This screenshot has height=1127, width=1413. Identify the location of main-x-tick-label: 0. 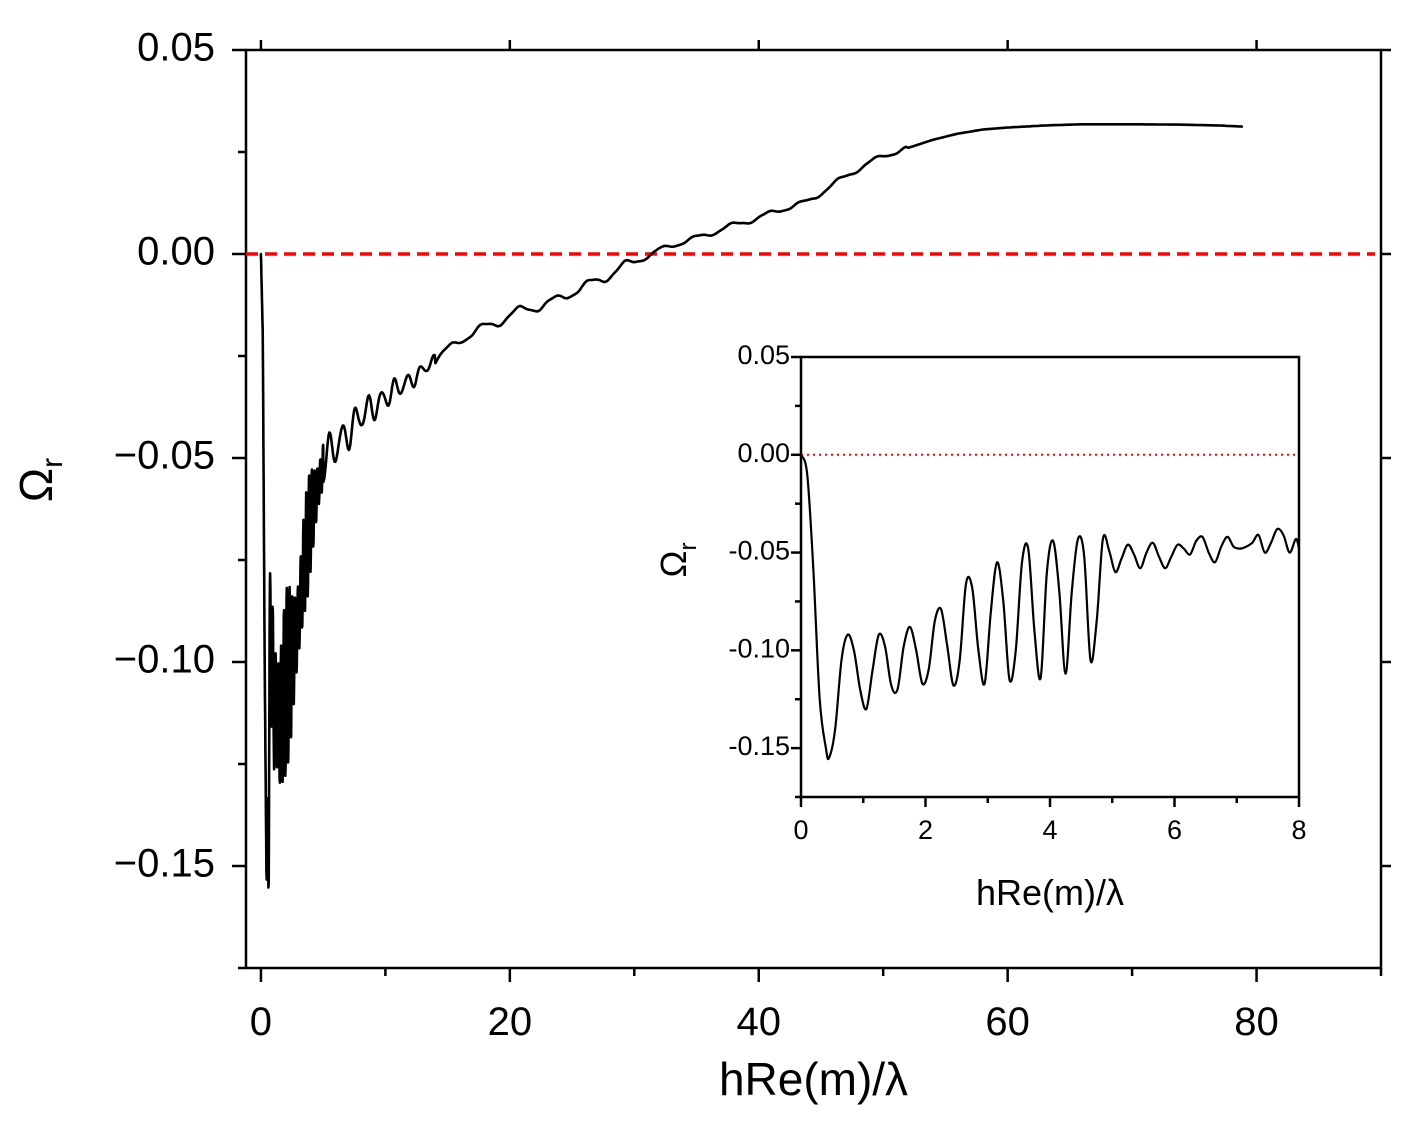
(261, 1022).